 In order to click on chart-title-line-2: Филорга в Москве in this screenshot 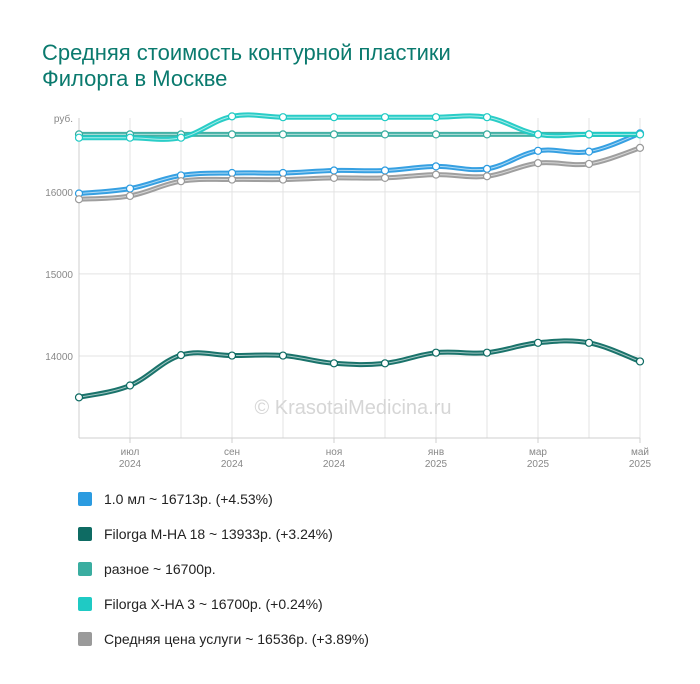, I will do `click(135, 78)`.